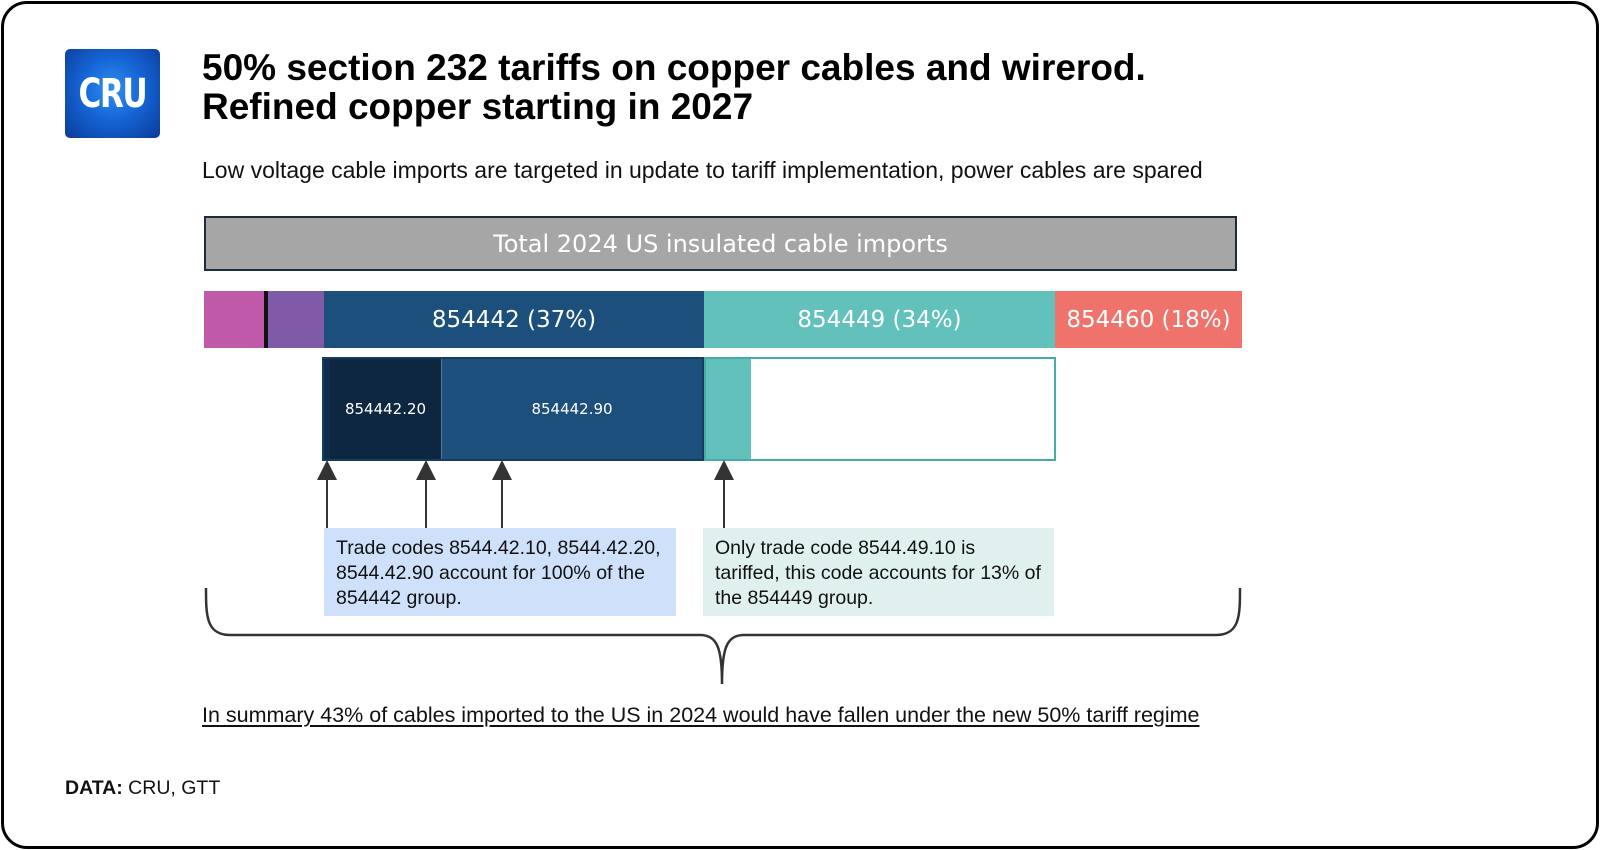 The image size is (1600, 850). Describe the element at coordinates (296, 319) in the screenshot. I see `segment-other-purple` at that location.